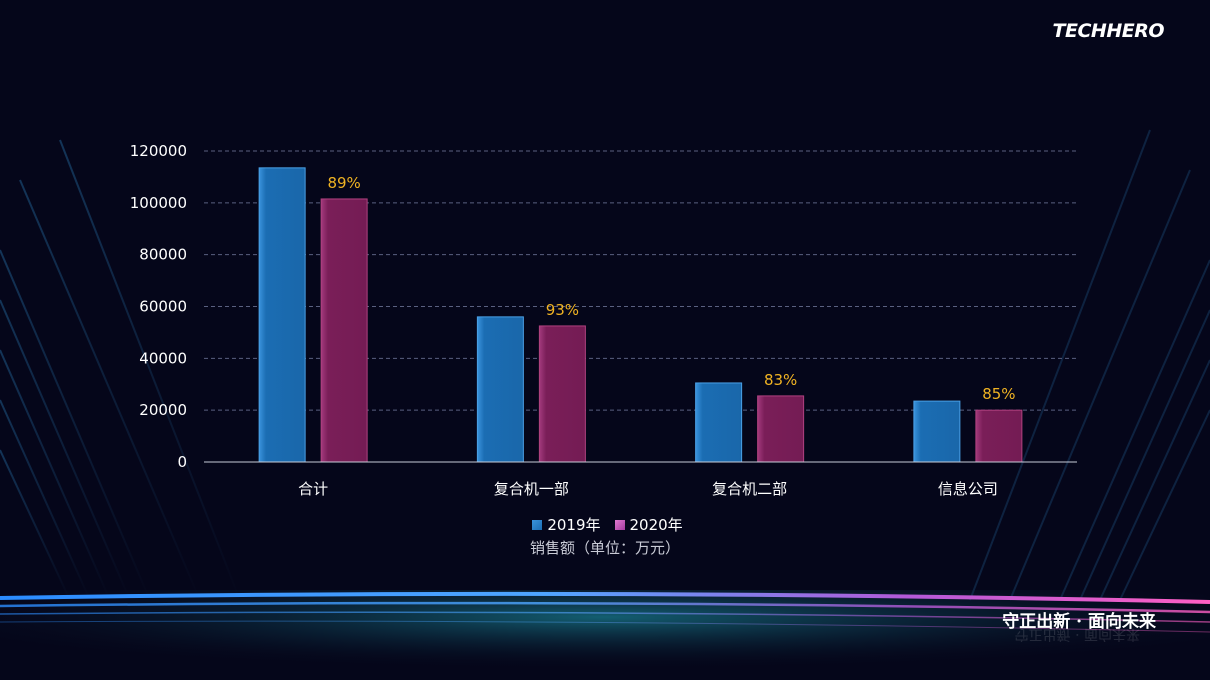 This screenshot has height=680, width=1210. What do you see at coordinates (1108, 31) in the screenshot?
I see `techhero-logo: TECHHERO` at bounding box center [1108, 31].